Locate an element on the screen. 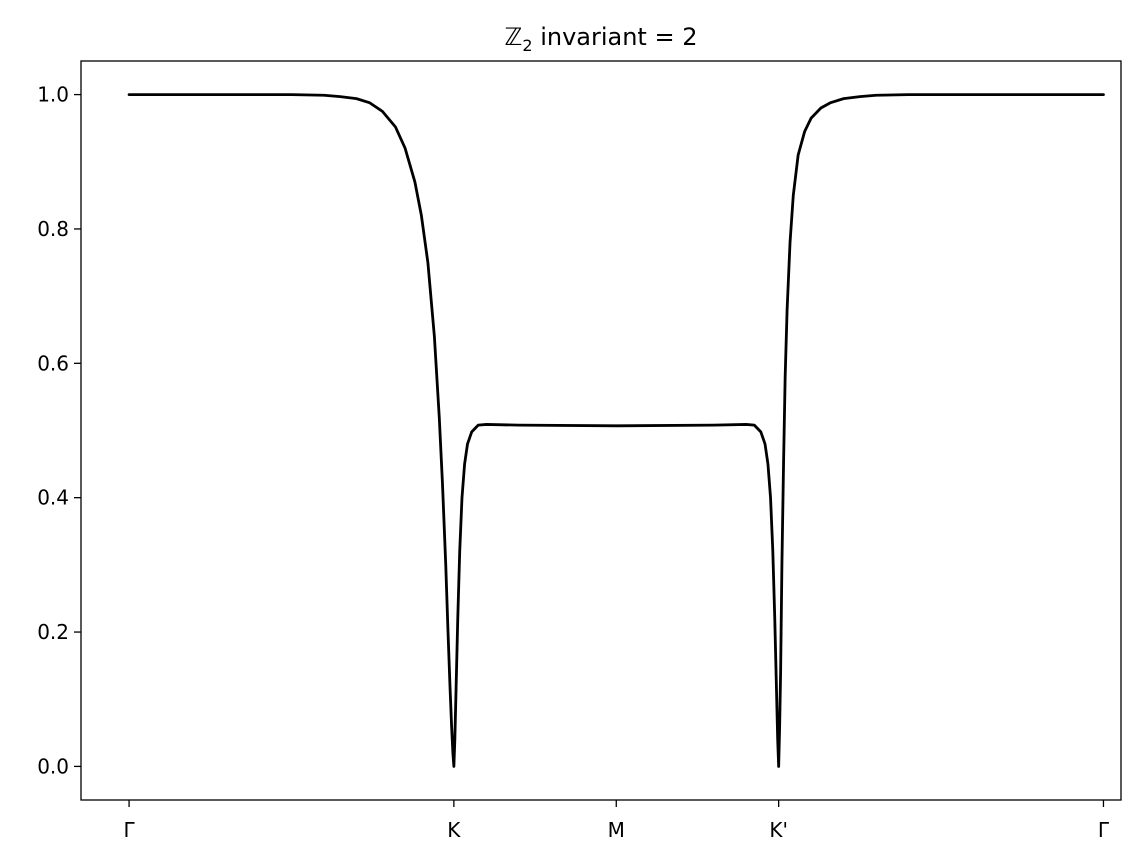  title-rest: invariant = 2 is located at coordinates (615, 37).